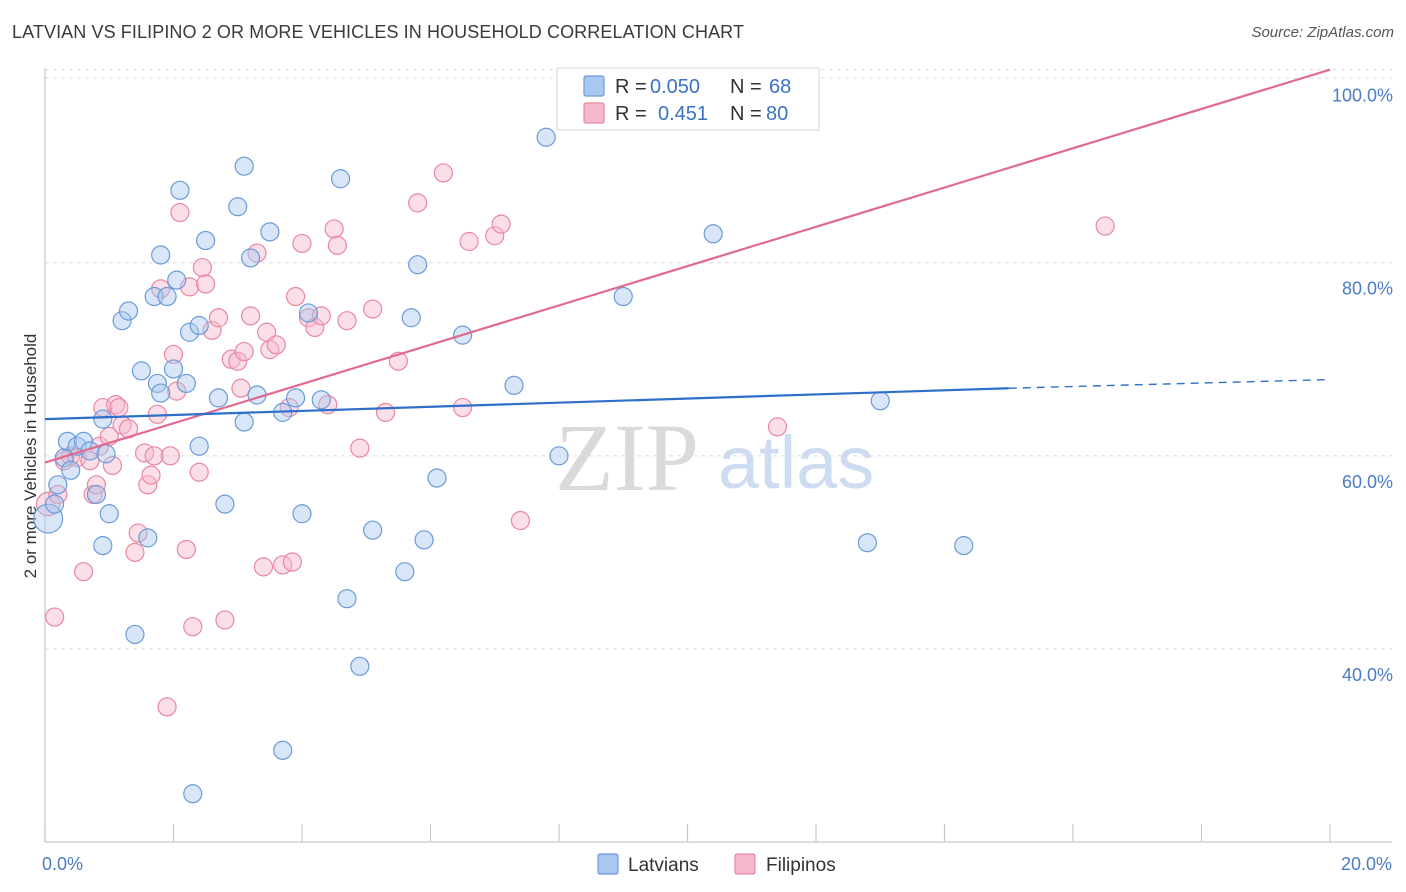 The image size is (1406, 892). What do you see at coordinates (714, 457) in the screenshot?
I see `watermark: ZIP atlas` at bounding box center [714, 457].